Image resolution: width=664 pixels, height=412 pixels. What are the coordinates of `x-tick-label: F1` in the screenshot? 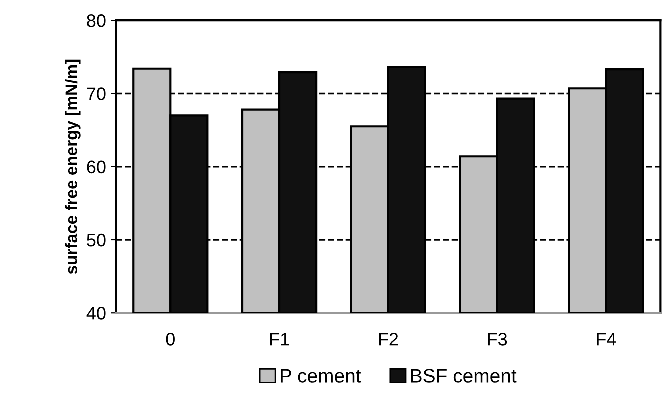 It's located at (280, 339).